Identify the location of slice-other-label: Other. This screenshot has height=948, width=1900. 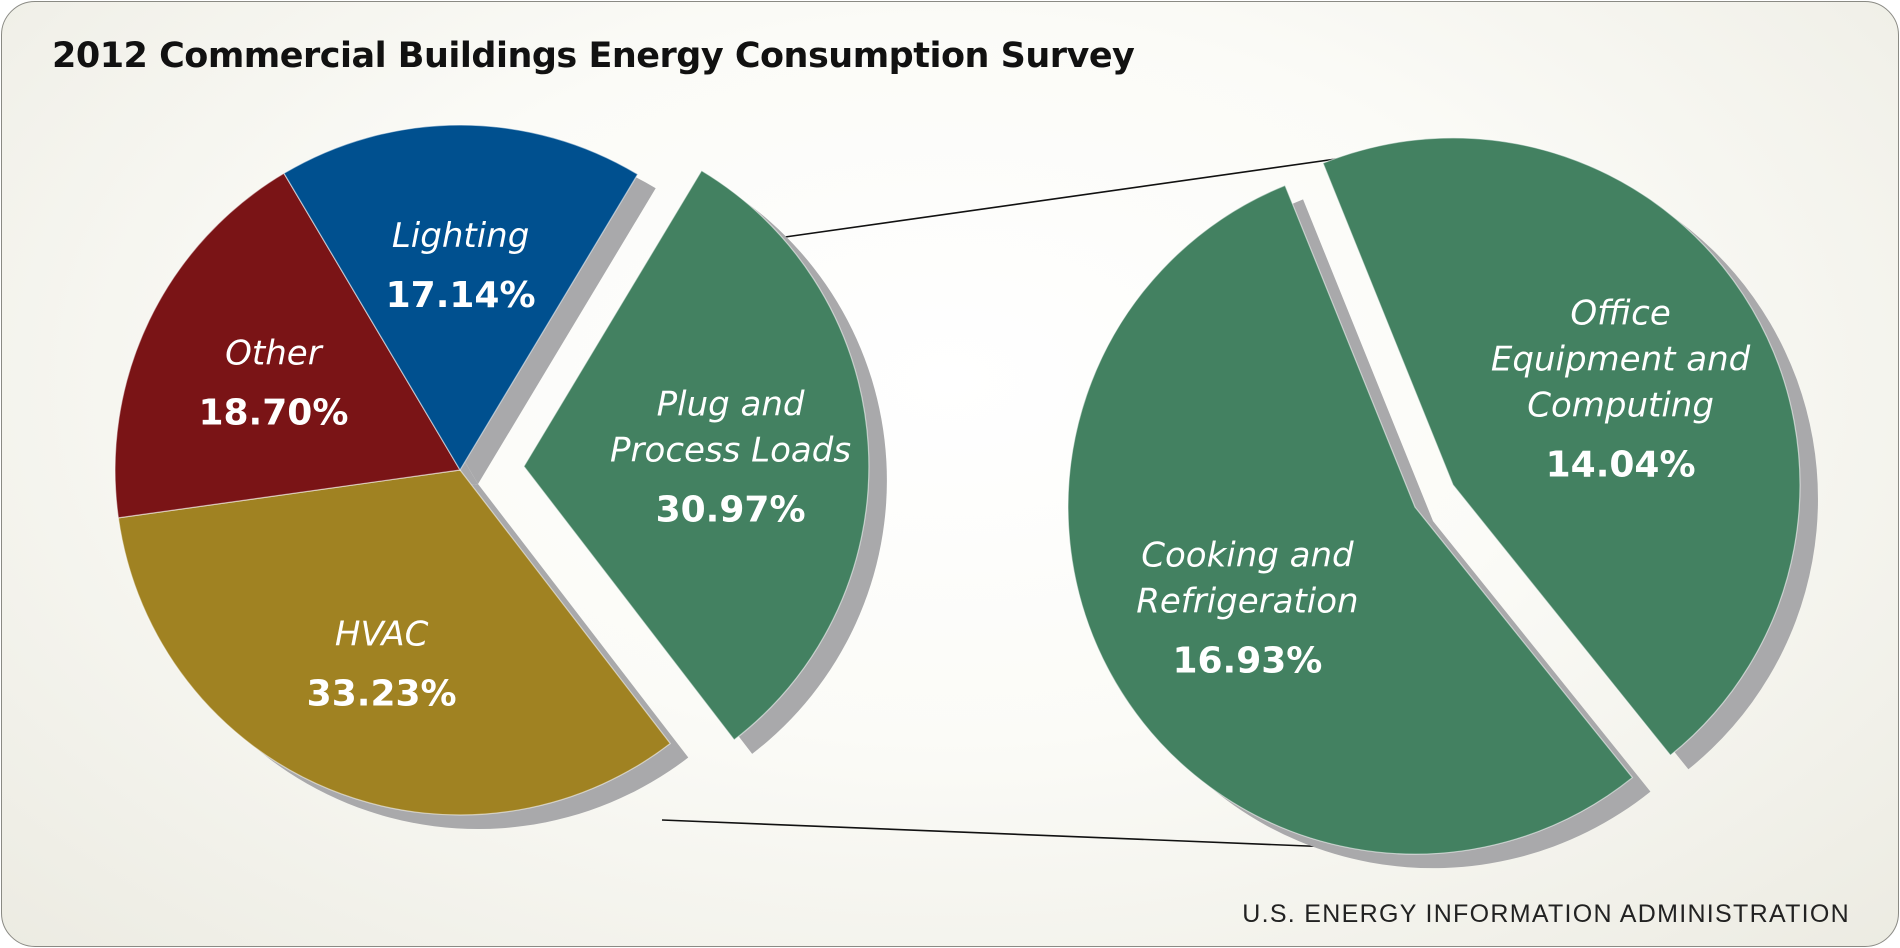
(274, 353).